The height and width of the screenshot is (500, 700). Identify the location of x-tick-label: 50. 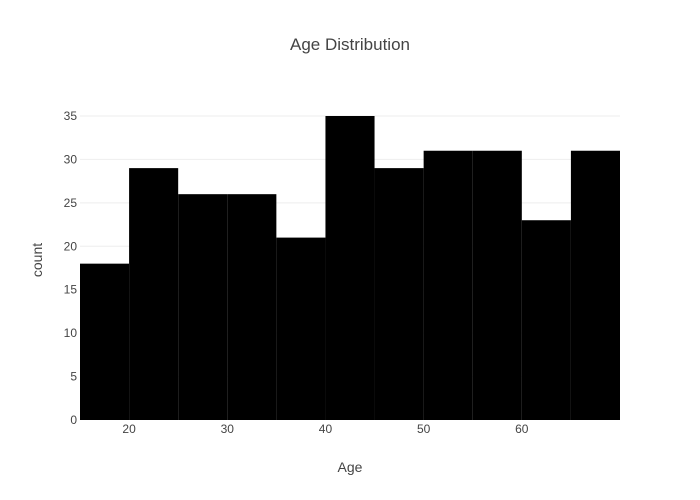
(424, 429).